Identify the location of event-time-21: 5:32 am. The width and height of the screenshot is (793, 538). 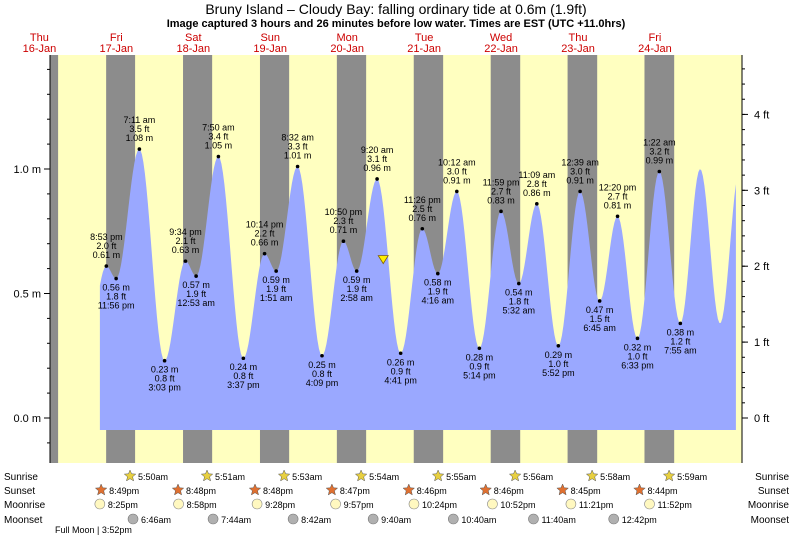
(519, 311).